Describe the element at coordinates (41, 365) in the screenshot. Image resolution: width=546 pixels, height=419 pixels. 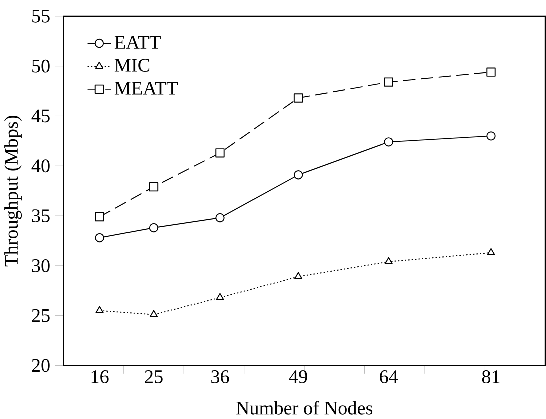
I see `y-tick-label: 20` at that location.